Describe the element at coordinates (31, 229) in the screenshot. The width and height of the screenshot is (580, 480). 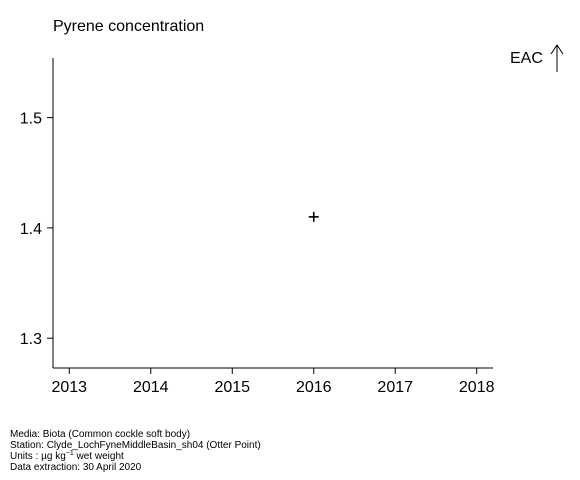
I see `y-tick-label: 1.4` at that location.